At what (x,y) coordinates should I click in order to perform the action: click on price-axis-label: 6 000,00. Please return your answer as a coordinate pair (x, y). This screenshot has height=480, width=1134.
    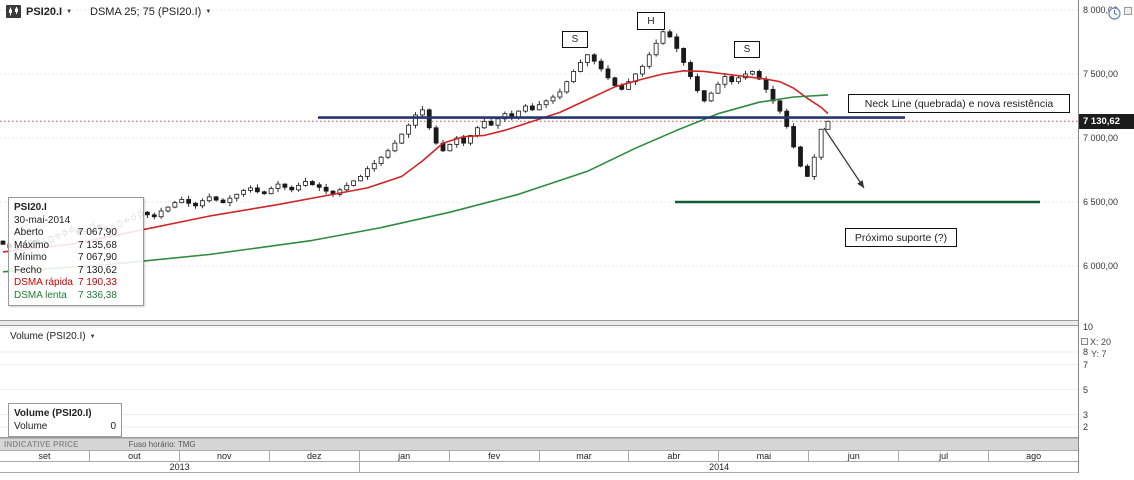
    Looking at the image, I should click on (1101, 266).